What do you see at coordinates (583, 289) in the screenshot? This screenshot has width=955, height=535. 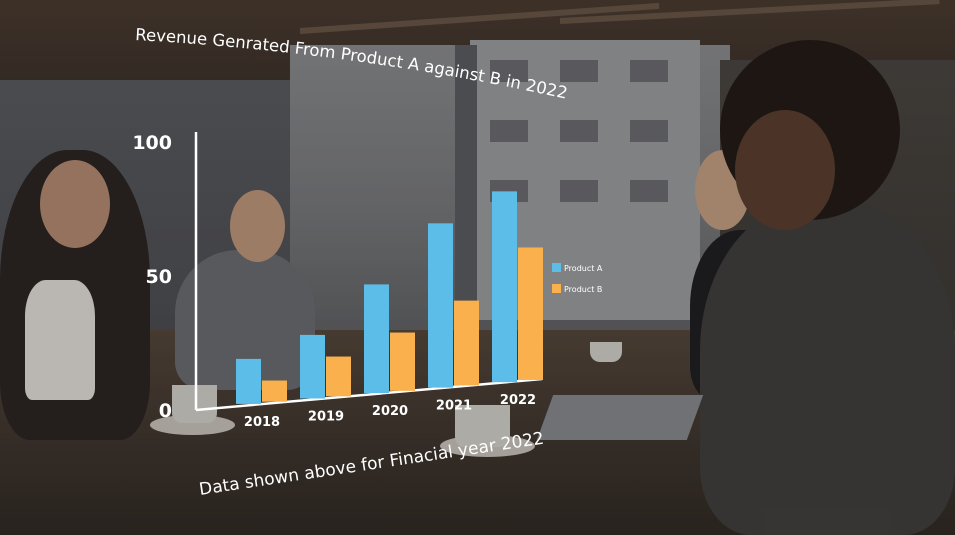 I see `legend-label-product-b: Product B` at bounding box center [583, 289].